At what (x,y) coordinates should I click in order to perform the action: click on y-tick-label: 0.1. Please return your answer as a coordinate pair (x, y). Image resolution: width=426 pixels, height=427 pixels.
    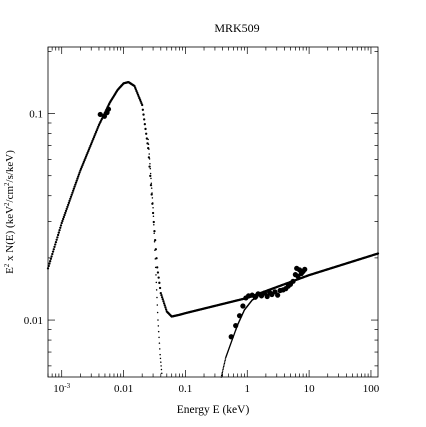
    Looking at the image, I should click on (36, 115).